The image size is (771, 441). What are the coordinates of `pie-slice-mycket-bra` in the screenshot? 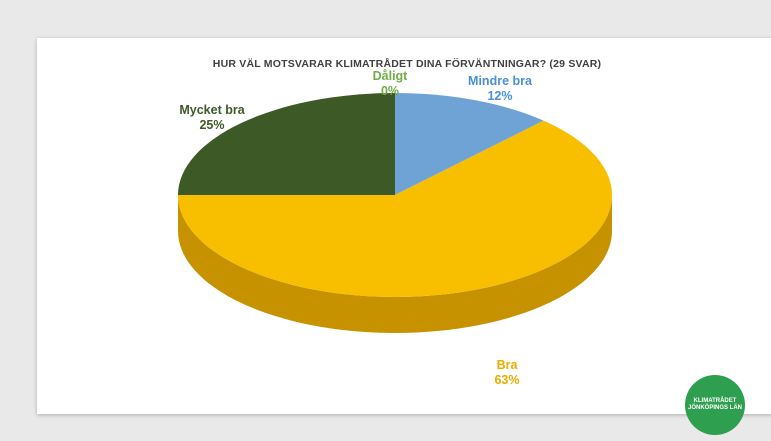 It's located at (286, 144).